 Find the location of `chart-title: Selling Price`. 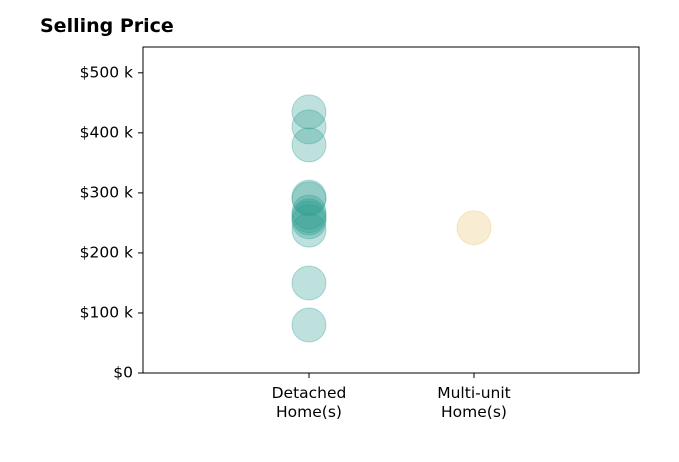

chart-title: Selling Price is located at coordinates (107, 26).